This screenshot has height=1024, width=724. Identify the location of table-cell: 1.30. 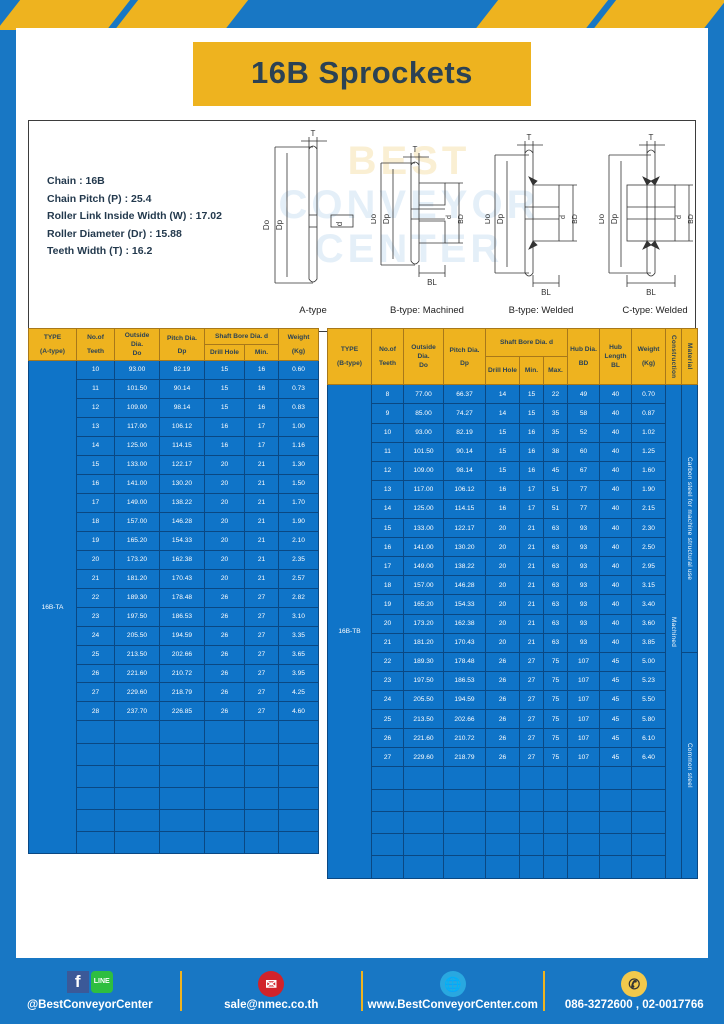
(298, 464).